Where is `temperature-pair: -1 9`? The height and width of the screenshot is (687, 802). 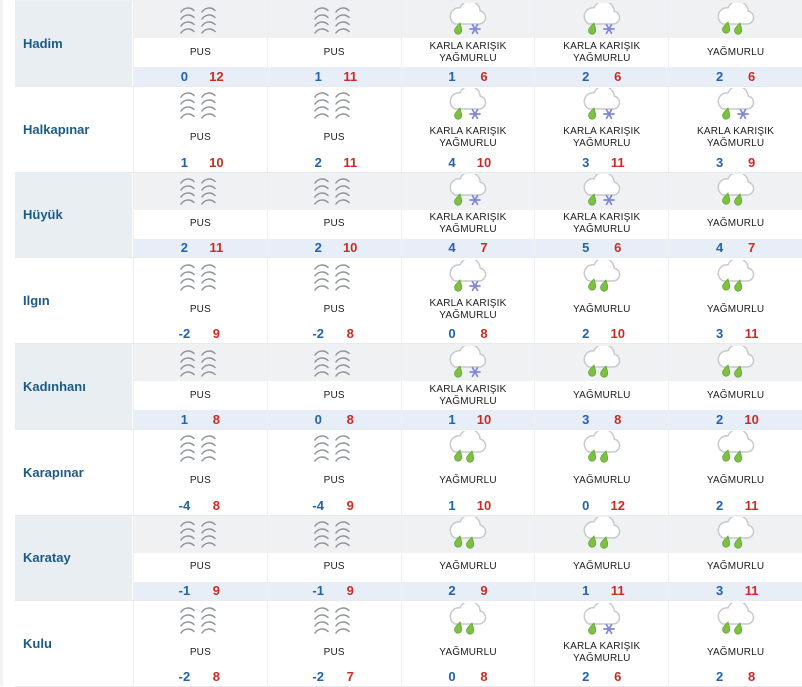
temperature-pair: -1 9 is located at coordinates (200, 591).